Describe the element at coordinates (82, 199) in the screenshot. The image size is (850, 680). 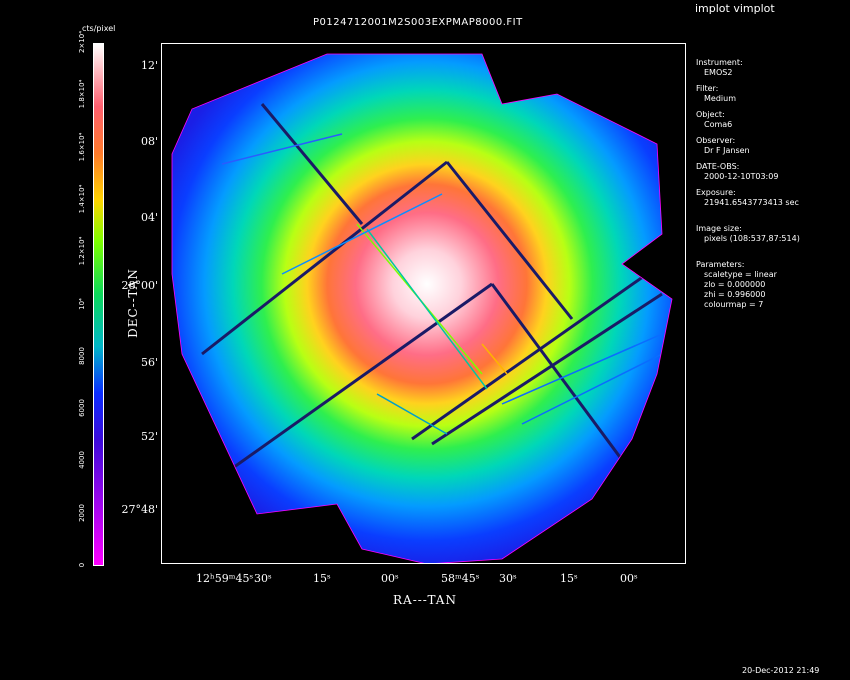
I see `colorbar-tick-label: 1.4×10⁴` at that location.